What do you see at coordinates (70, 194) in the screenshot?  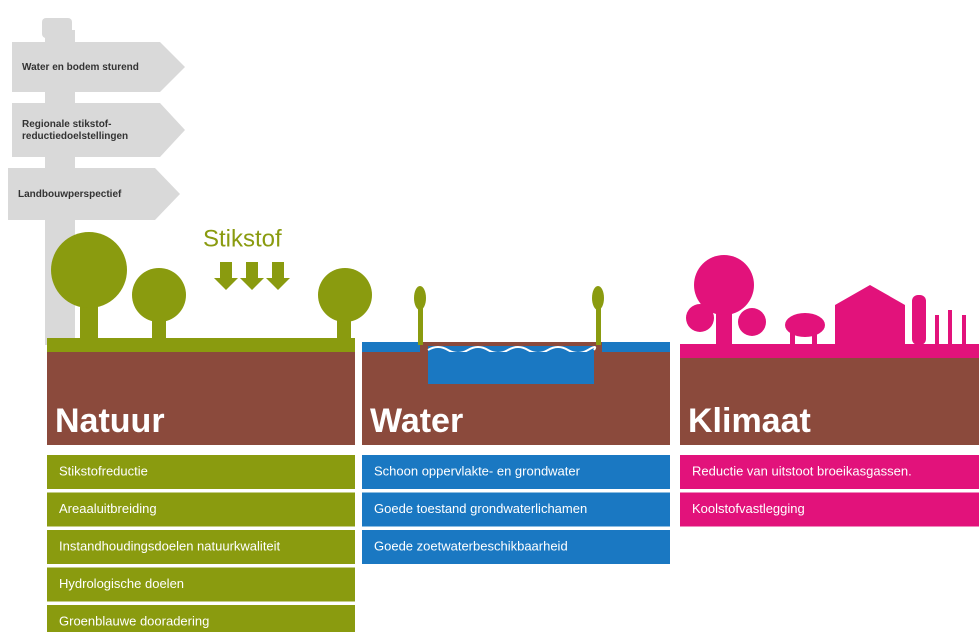 I see `sign-label: Landbouwperspectief` at bounding box center [70, 194].